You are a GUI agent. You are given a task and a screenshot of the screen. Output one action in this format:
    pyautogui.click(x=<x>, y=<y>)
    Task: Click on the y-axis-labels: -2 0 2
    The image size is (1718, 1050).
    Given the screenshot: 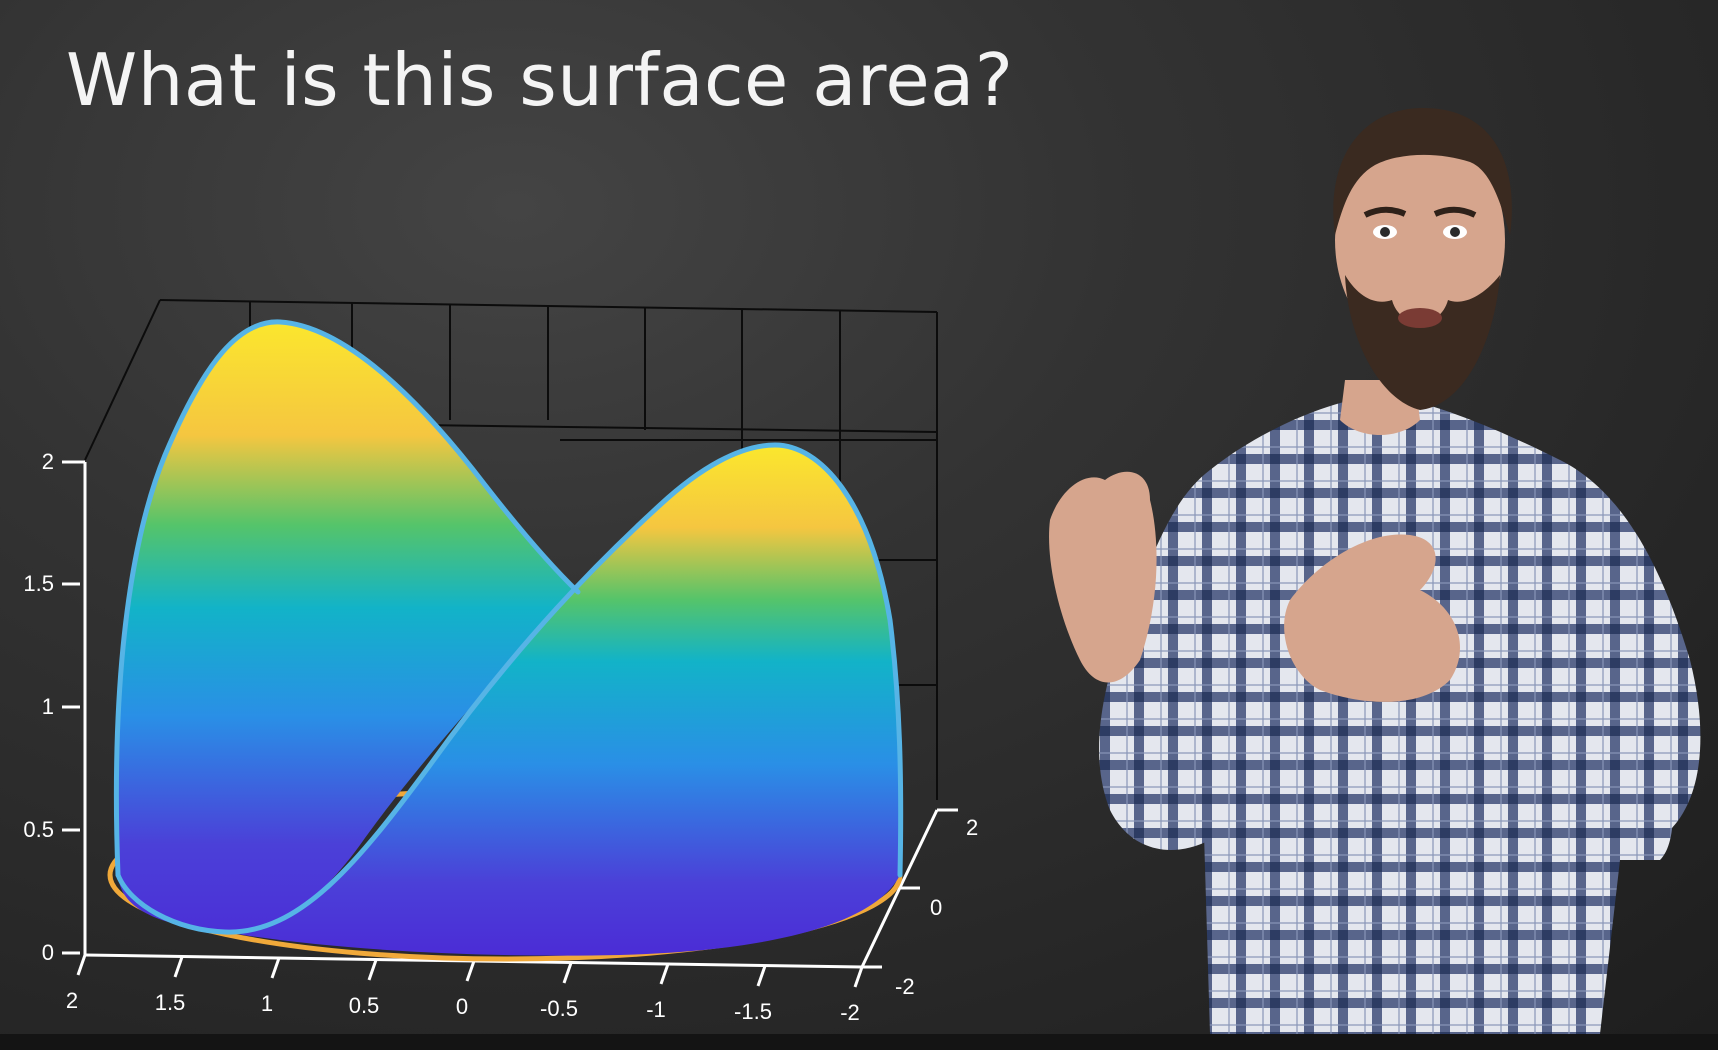 What is the action you would take?
    pyautogui.click(x=936, y=907)
    